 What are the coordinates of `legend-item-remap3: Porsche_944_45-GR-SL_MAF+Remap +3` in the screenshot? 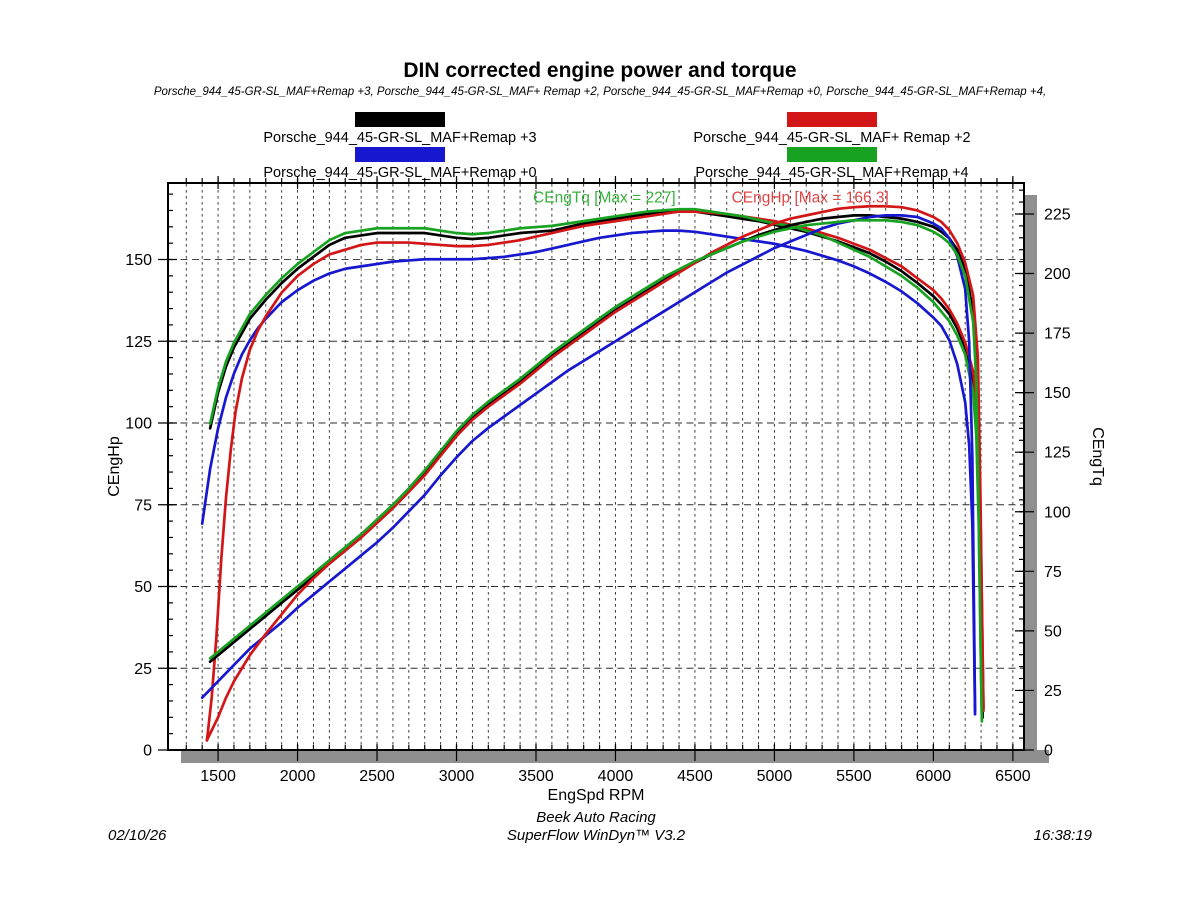 It's located at (400, 129).